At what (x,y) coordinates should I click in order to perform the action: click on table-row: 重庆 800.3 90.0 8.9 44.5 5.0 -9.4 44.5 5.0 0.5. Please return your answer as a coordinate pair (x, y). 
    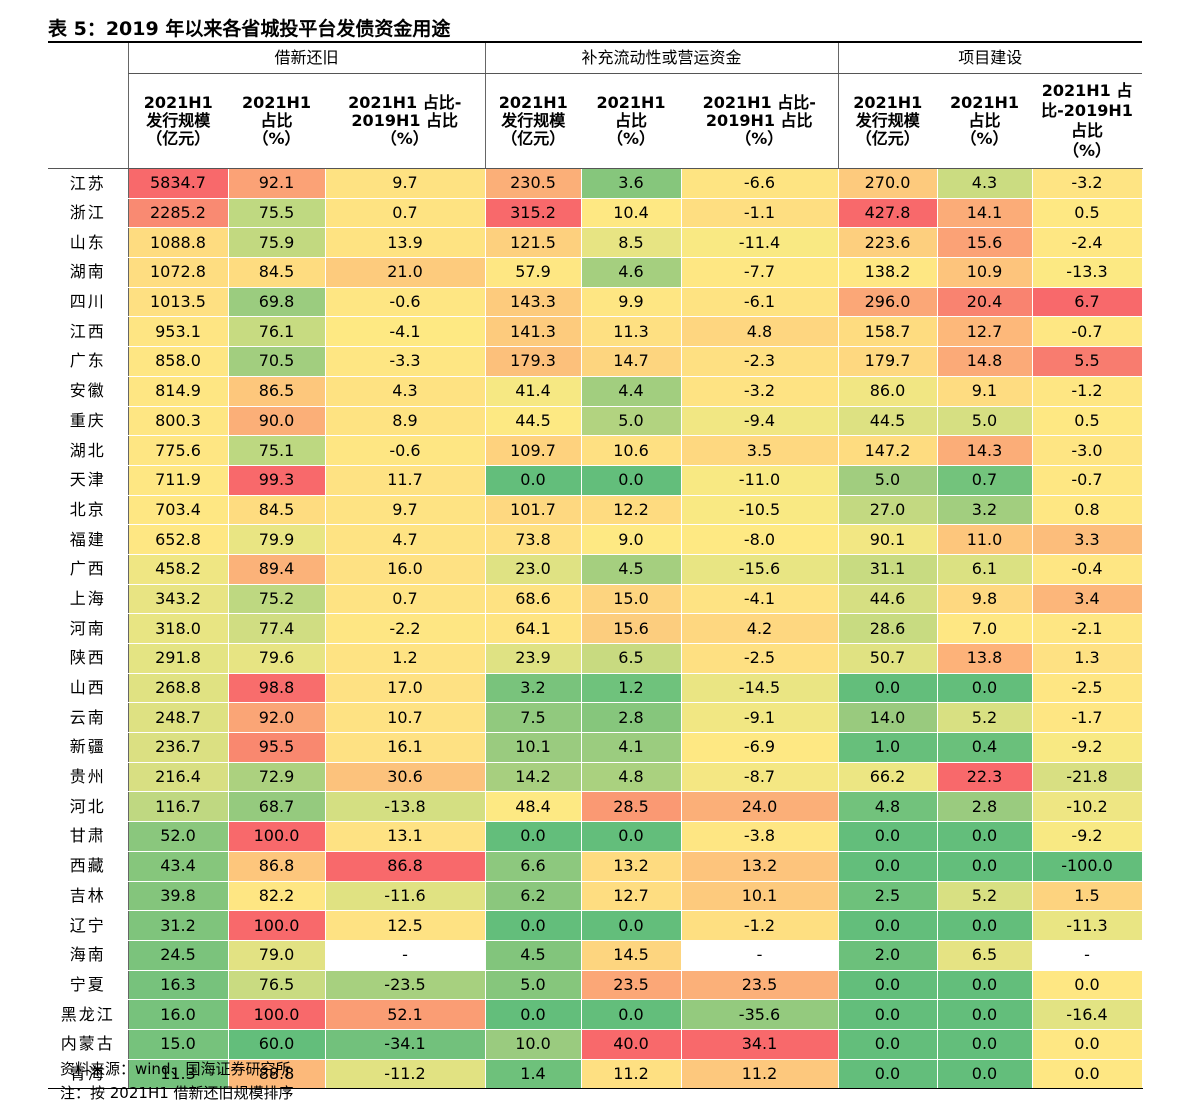
    Looking at the image, I should click on (595, 421).